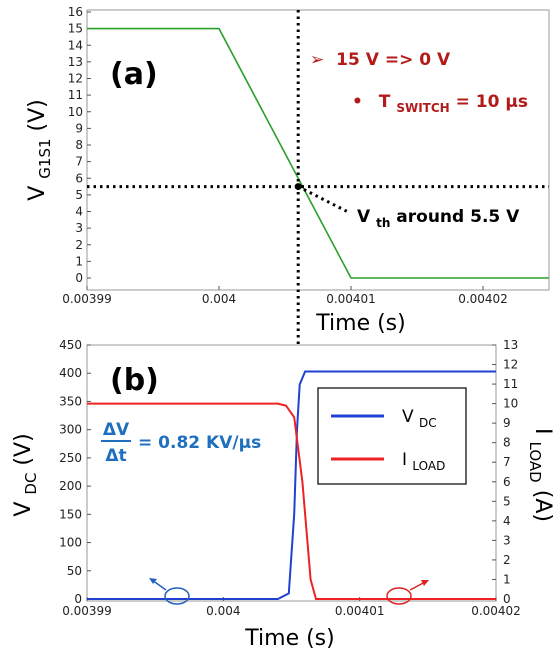  What do you see at coordinates (75, 12) in the screenshot?
I see `panel-a-y-tick-label: 16` at bounding box center [75, 12].